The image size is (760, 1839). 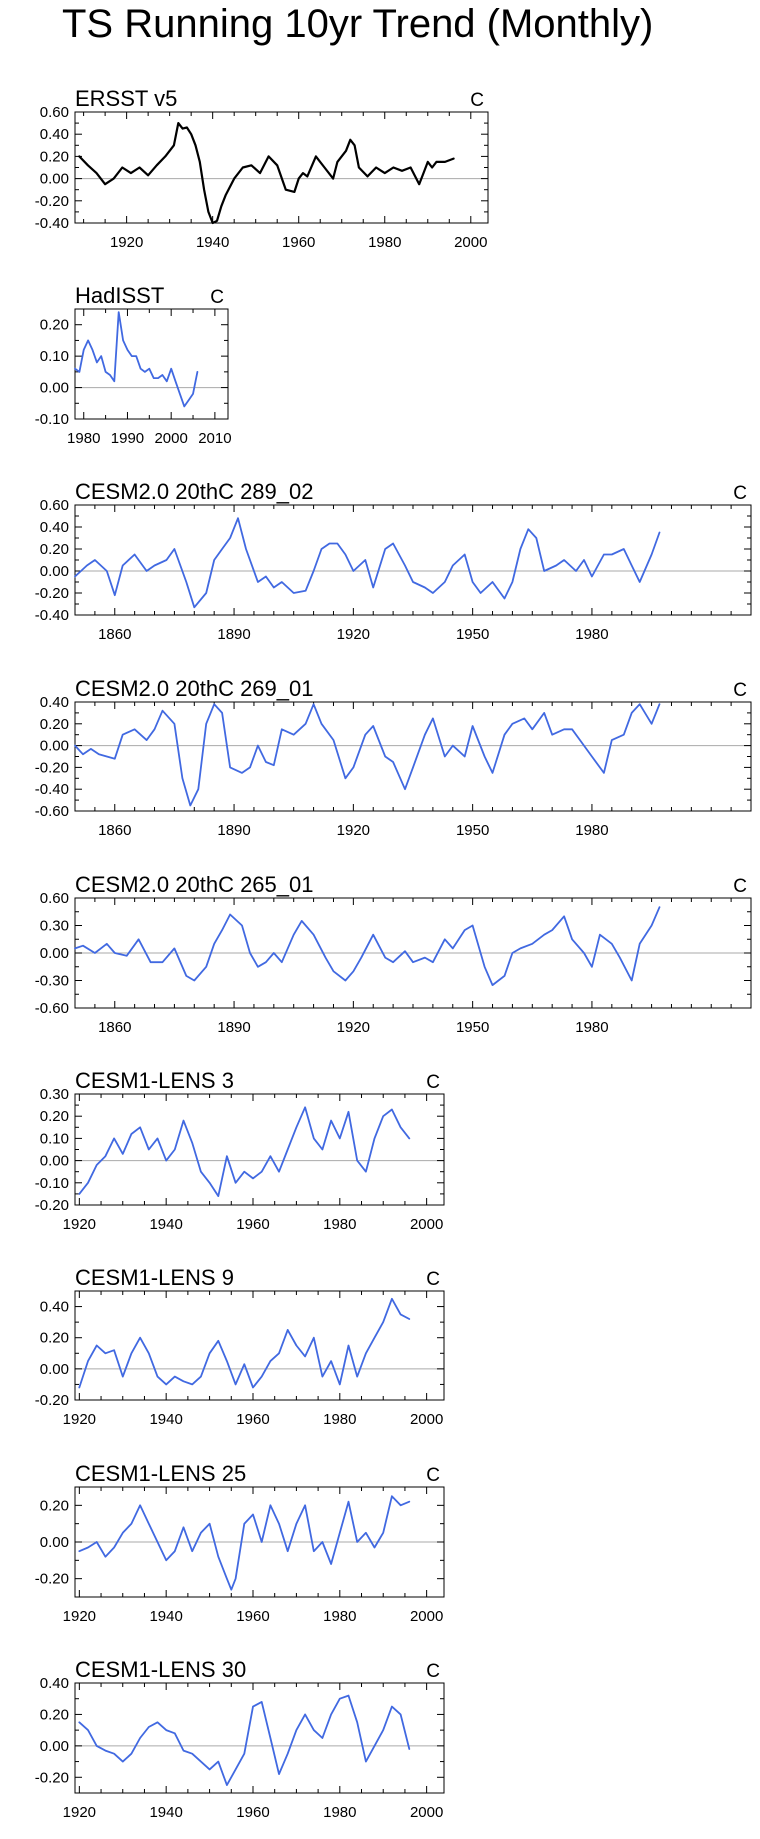 I want to click on chart-title: CESM1-LENS 3, so click(x=154, y=1080).